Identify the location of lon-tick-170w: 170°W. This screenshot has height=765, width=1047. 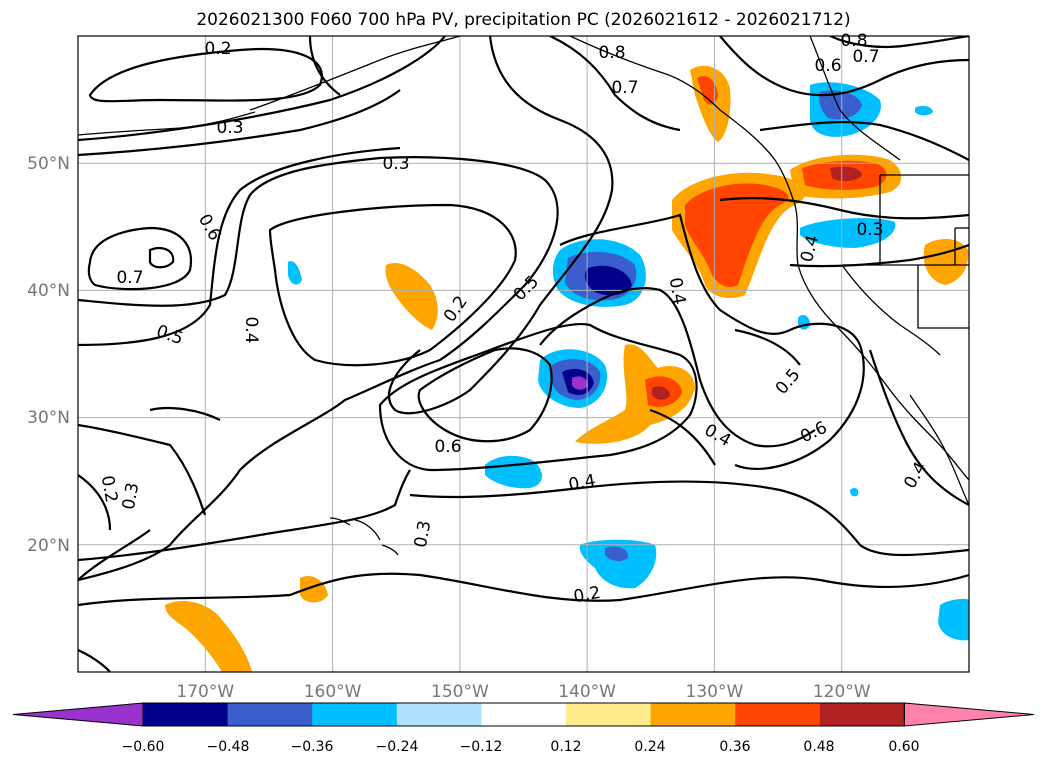
(205, 692).